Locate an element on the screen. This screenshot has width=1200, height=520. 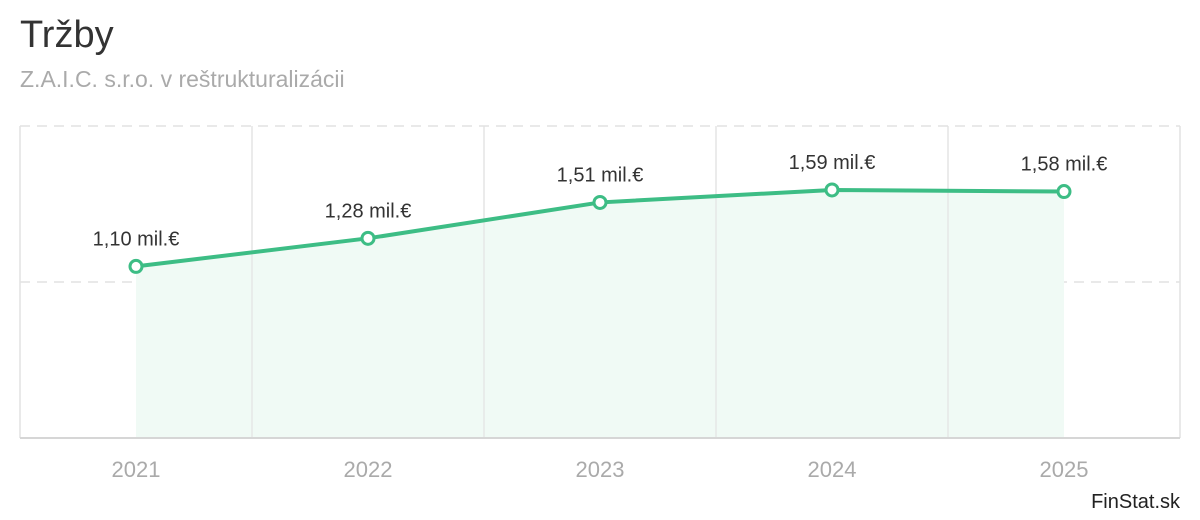
data-label: 1,59 mil.€ is located at coordinates (832, 163).